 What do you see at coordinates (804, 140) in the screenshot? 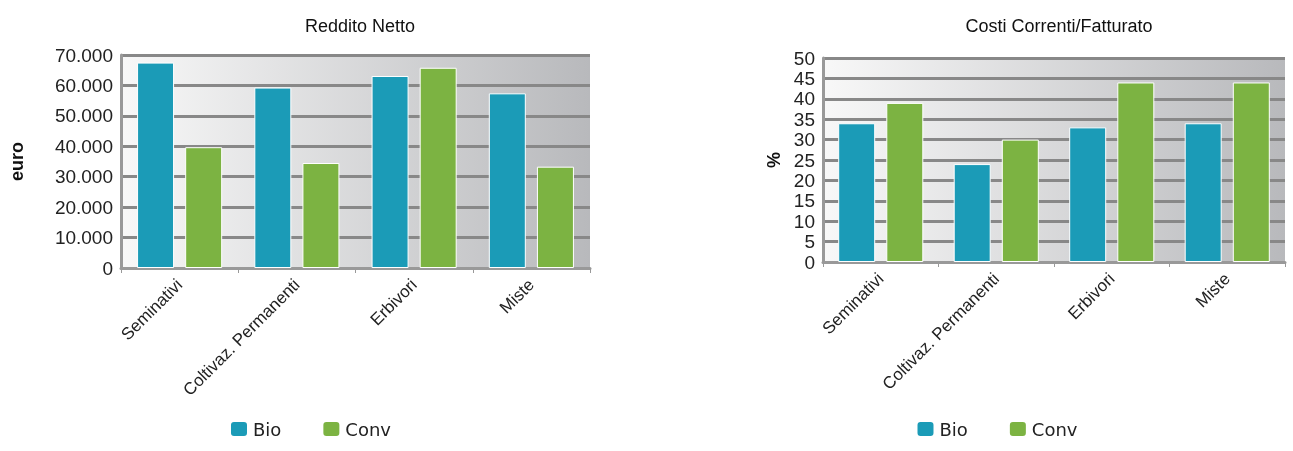
I see `y-tick-label: 30` at bounding box center [804, 140].